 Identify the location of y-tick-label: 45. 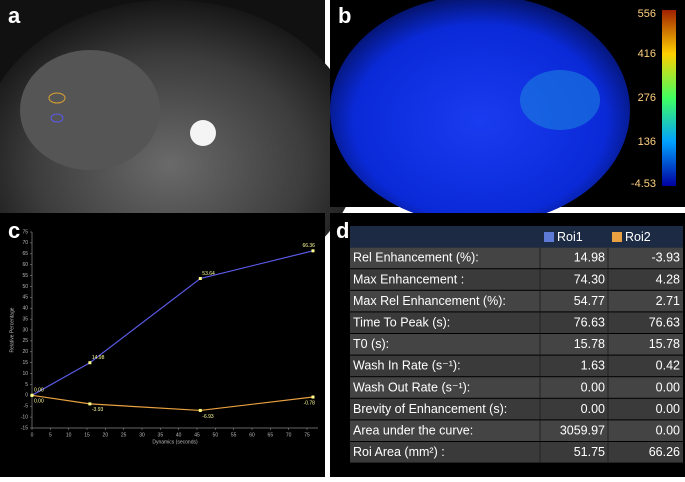
(25, 298).